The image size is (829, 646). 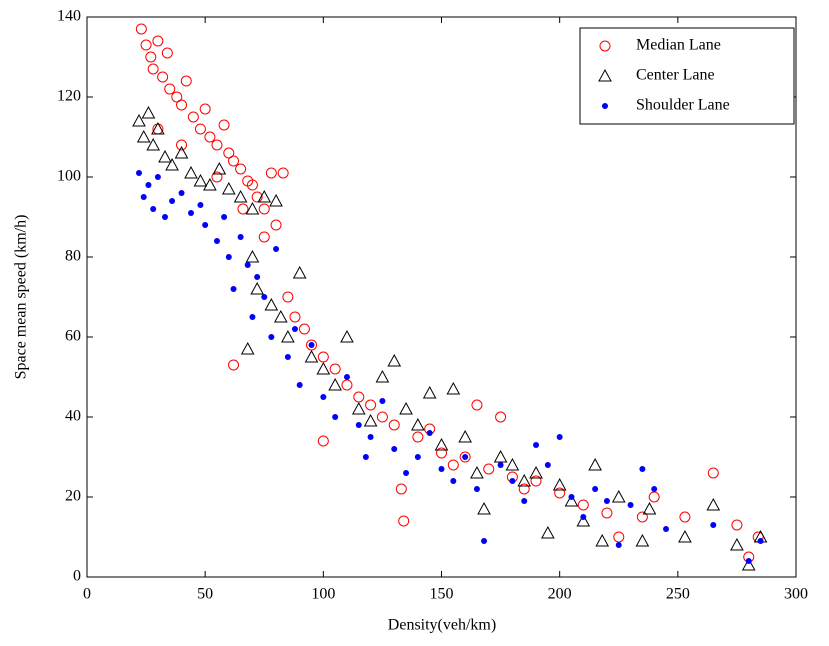 I want to click on x-axis-label: Density(veh/km), so click(x=442, y=625).